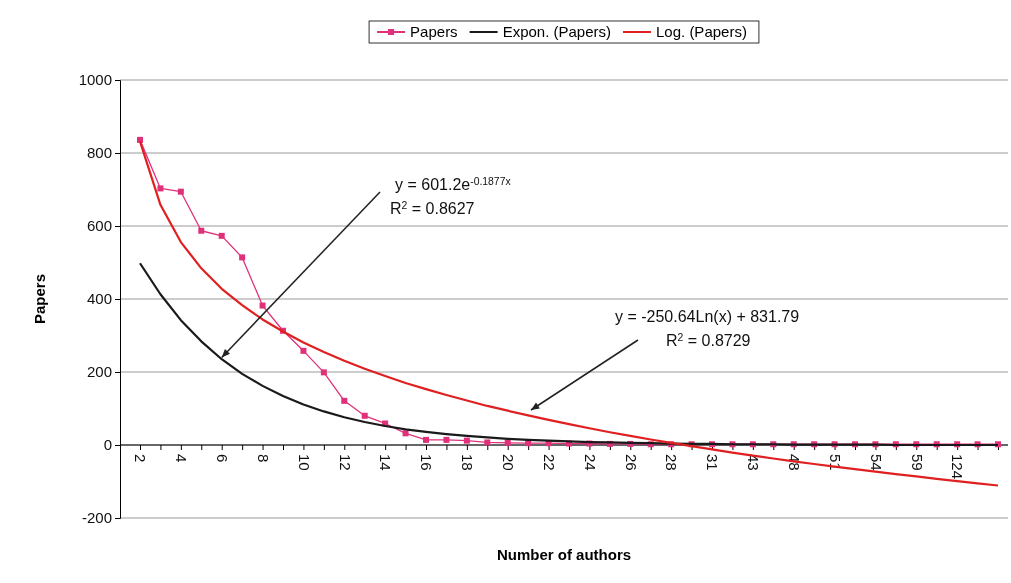 The height and width of the screenshot is (583, 1011). What do you see at coordinates (96, 518) in the screenshot?
I see `y-tick-label: -200` at bounding box center [96, 518].